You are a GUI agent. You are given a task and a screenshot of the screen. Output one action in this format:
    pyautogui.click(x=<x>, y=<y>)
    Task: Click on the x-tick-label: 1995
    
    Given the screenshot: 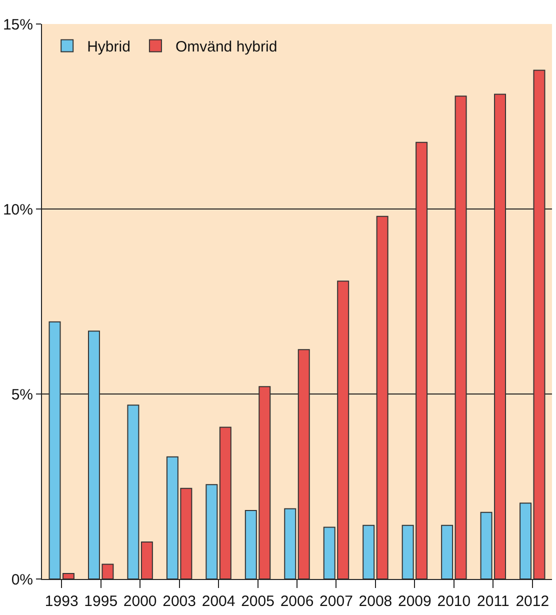 What is the action you would take?
    pyautogui.click(x=101, y=601)
    